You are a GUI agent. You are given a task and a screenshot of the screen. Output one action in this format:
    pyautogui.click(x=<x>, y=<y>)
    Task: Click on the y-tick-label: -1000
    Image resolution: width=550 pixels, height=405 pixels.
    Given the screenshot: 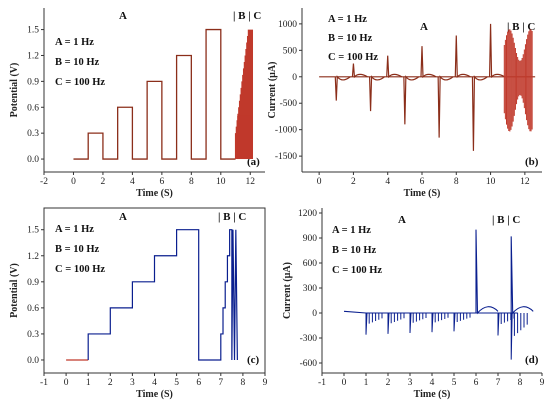 What is the action you would take?
    pyautogui.click(x=286, y=131)
    